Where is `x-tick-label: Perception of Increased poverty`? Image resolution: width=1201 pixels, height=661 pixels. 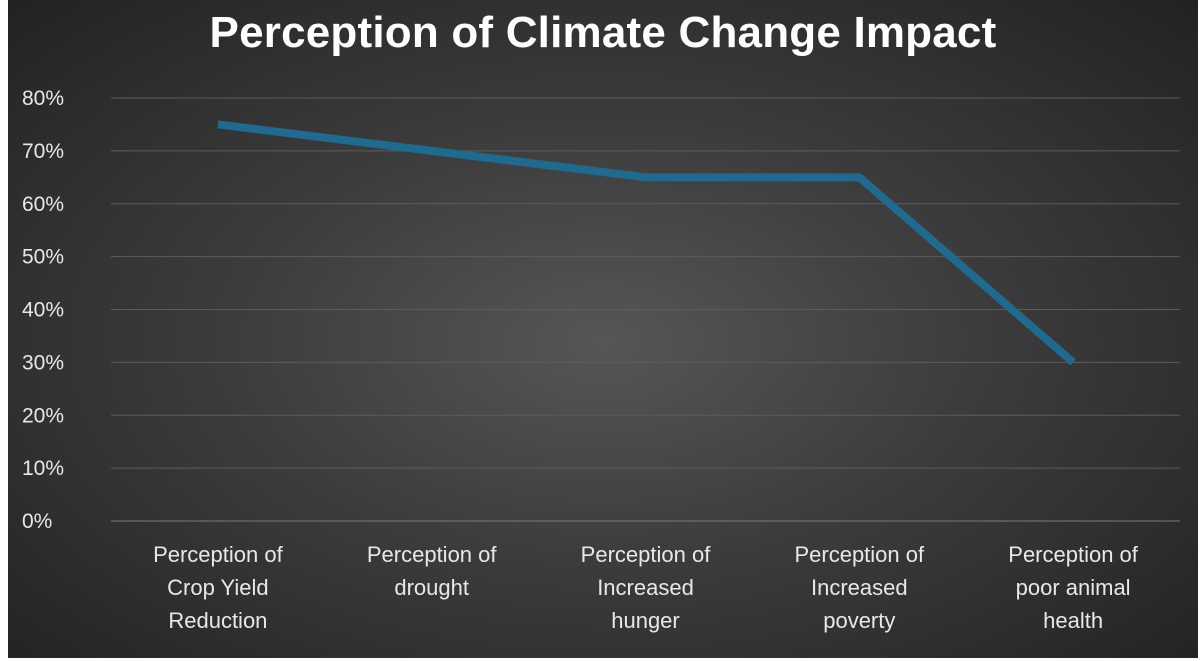 x-tick-label: Perception of Increased poverty is located at coordinates (859, 587).